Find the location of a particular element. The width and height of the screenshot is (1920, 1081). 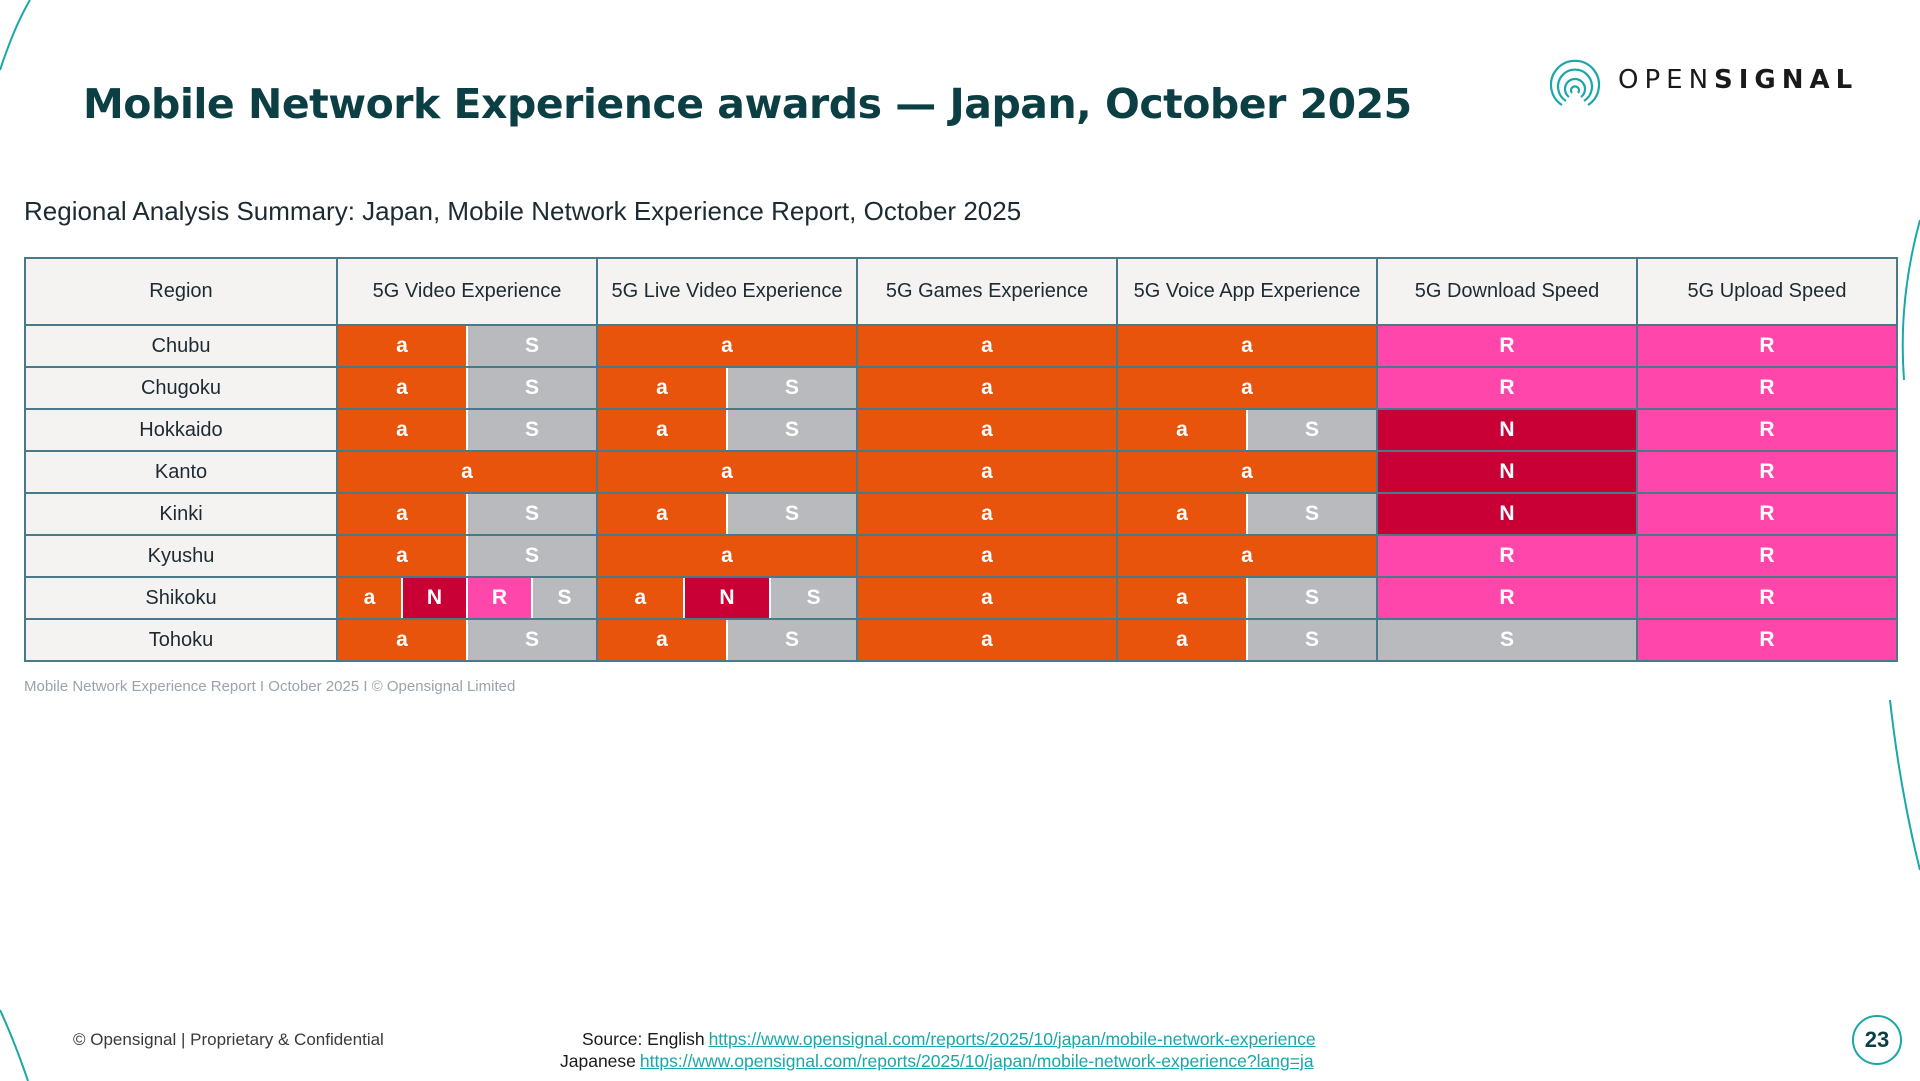

column-header: 5G Live Video Experience is located at coordinates (727, 291).